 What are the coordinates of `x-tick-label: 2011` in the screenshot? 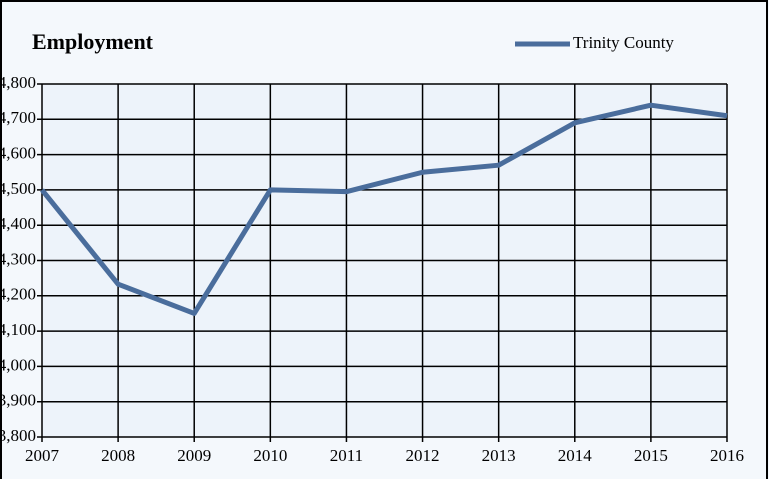 It's located at (346, 455).